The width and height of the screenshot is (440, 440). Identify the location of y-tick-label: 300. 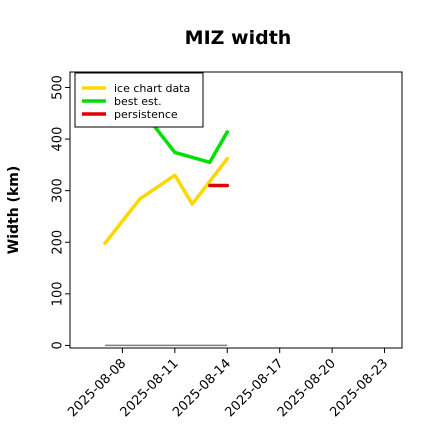
(58, 190).